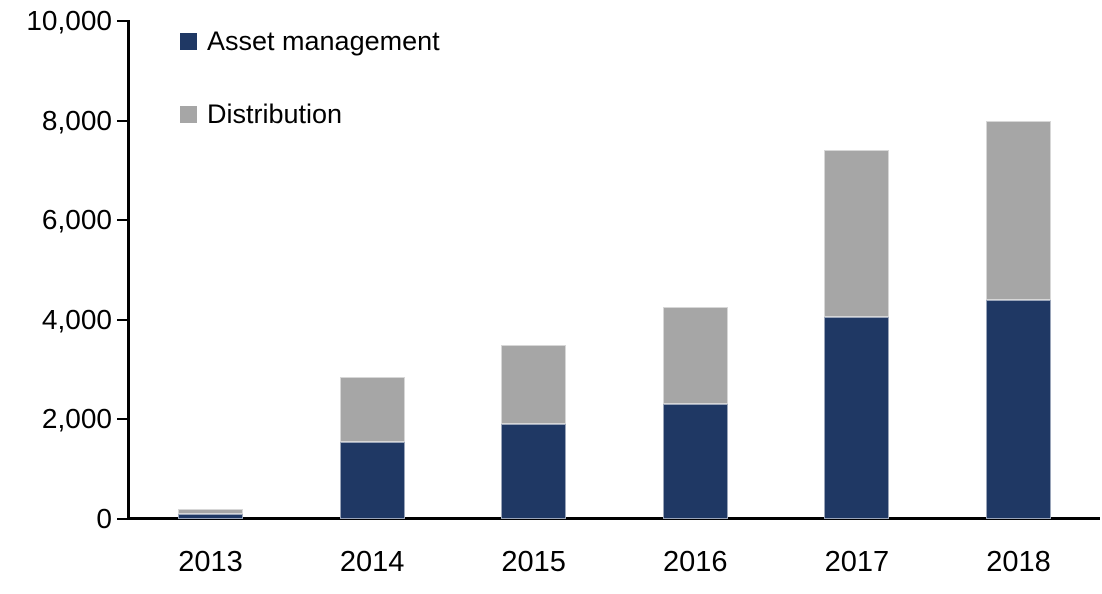 Image resolution: width=1102 pixels, height=594 pixels. What do you see at coordinates (857, 234) in the screenshot?
I see `bar-segment-distribution-2017` at bounding box center [857, 234].